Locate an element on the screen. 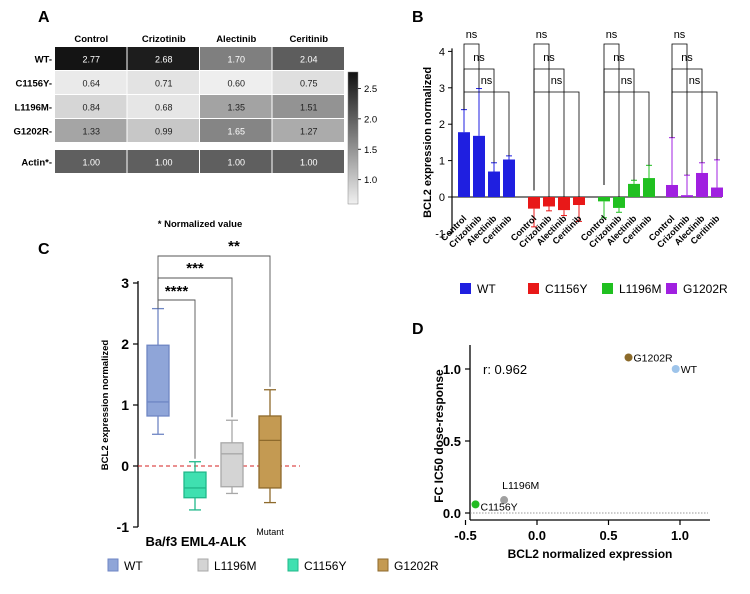 This screenshot has width=750, height=594. scatter-point-label: G1202R is located at coordinates (654, 358).